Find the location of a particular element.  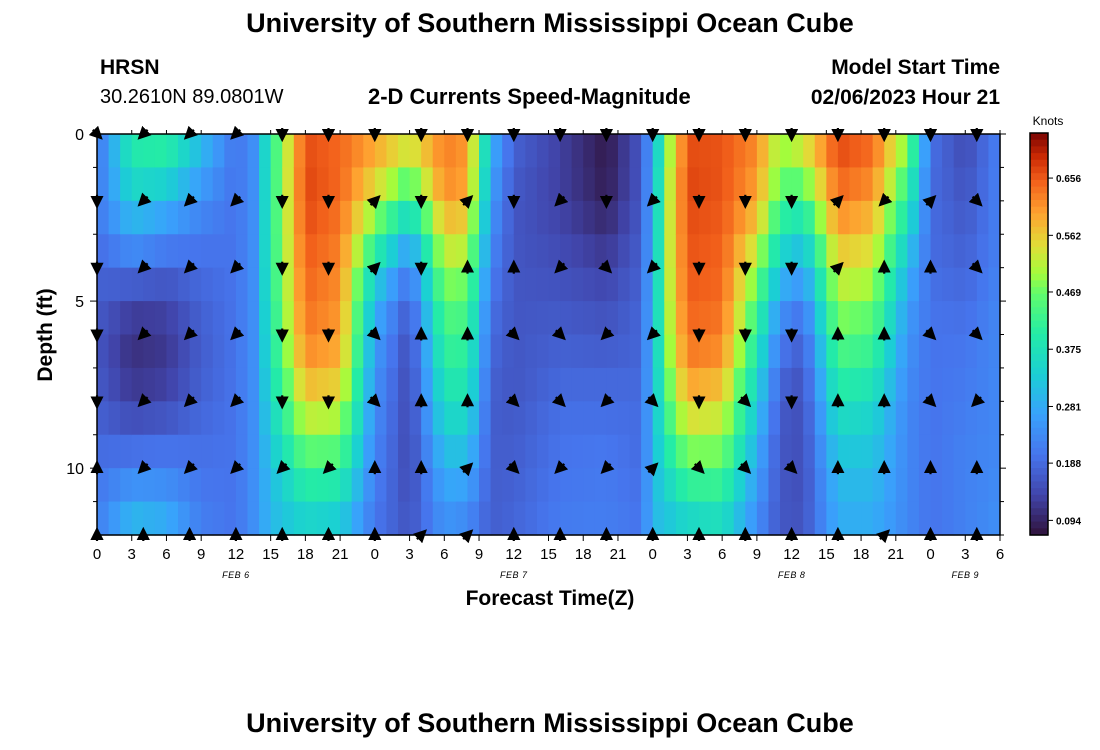

x-tick-label: 3 is located at coordinates (132, 554).